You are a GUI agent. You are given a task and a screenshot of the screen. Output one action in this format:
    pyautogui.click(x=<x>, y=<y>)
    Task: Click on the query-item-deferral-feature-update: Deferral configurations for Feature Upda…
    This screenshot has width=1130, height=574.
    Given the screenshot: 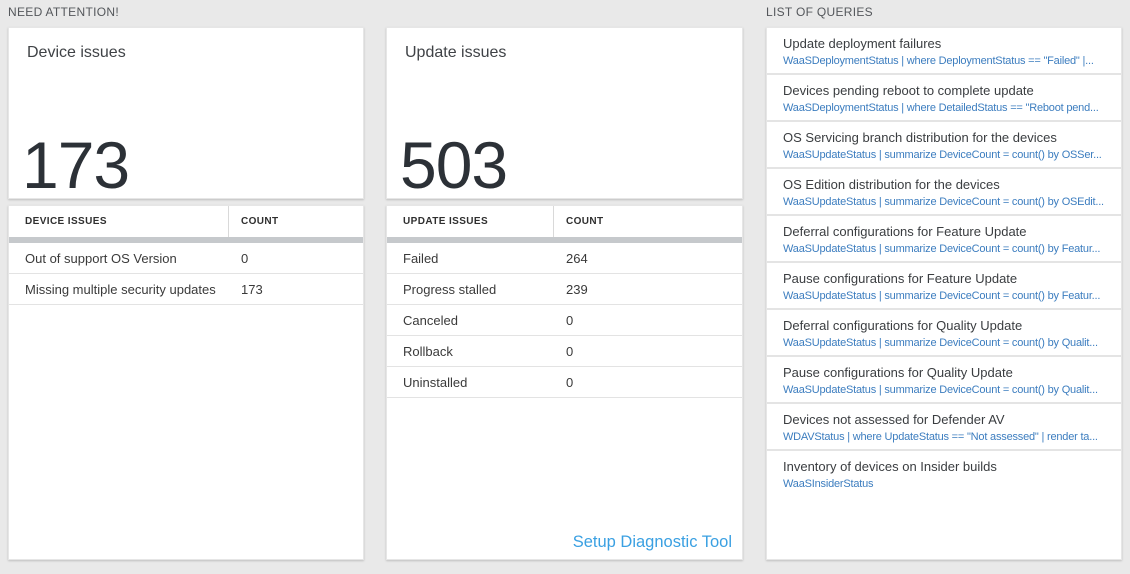 What is the action you would take?
    pyautogui.click(x=944, y=239)
    